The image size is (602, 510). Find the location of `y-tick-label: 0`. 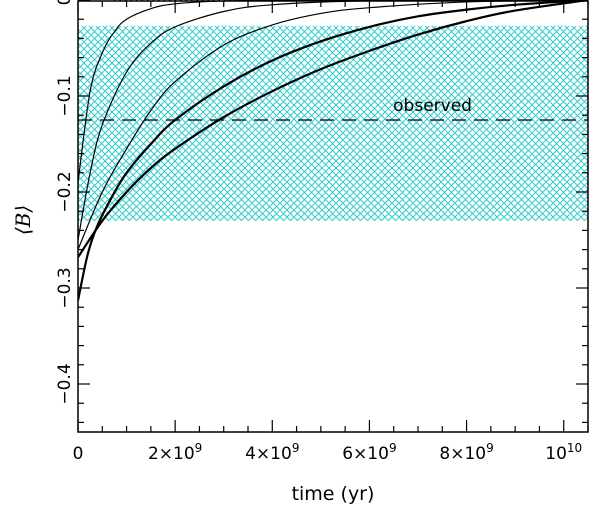

y-tick-label: 0 is located at coordinates (65, 2).